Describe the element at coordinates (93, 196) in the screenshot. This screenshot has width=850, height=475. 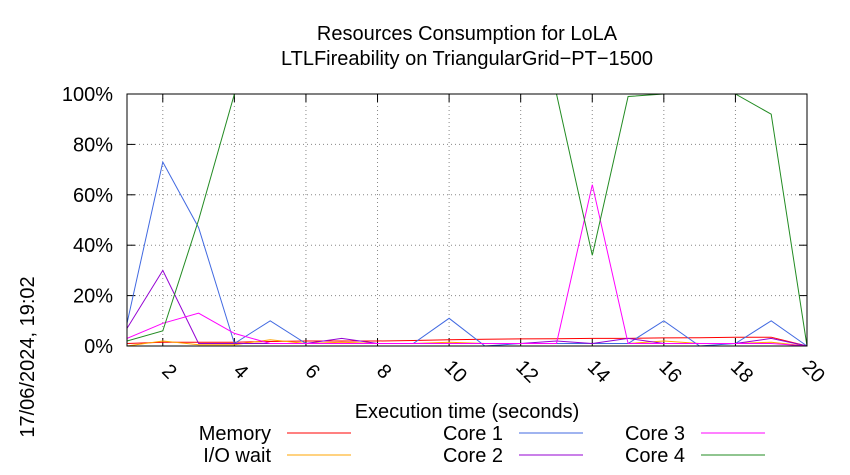
I see `y-tick-label: 60%` at that location.